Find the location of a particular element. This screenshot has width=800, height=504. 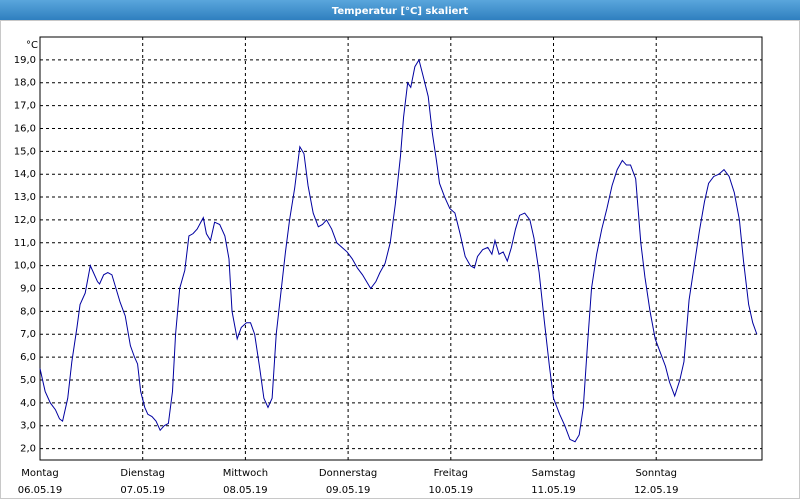

x-tick-label: Samstag is located at coordinates (554, 473).